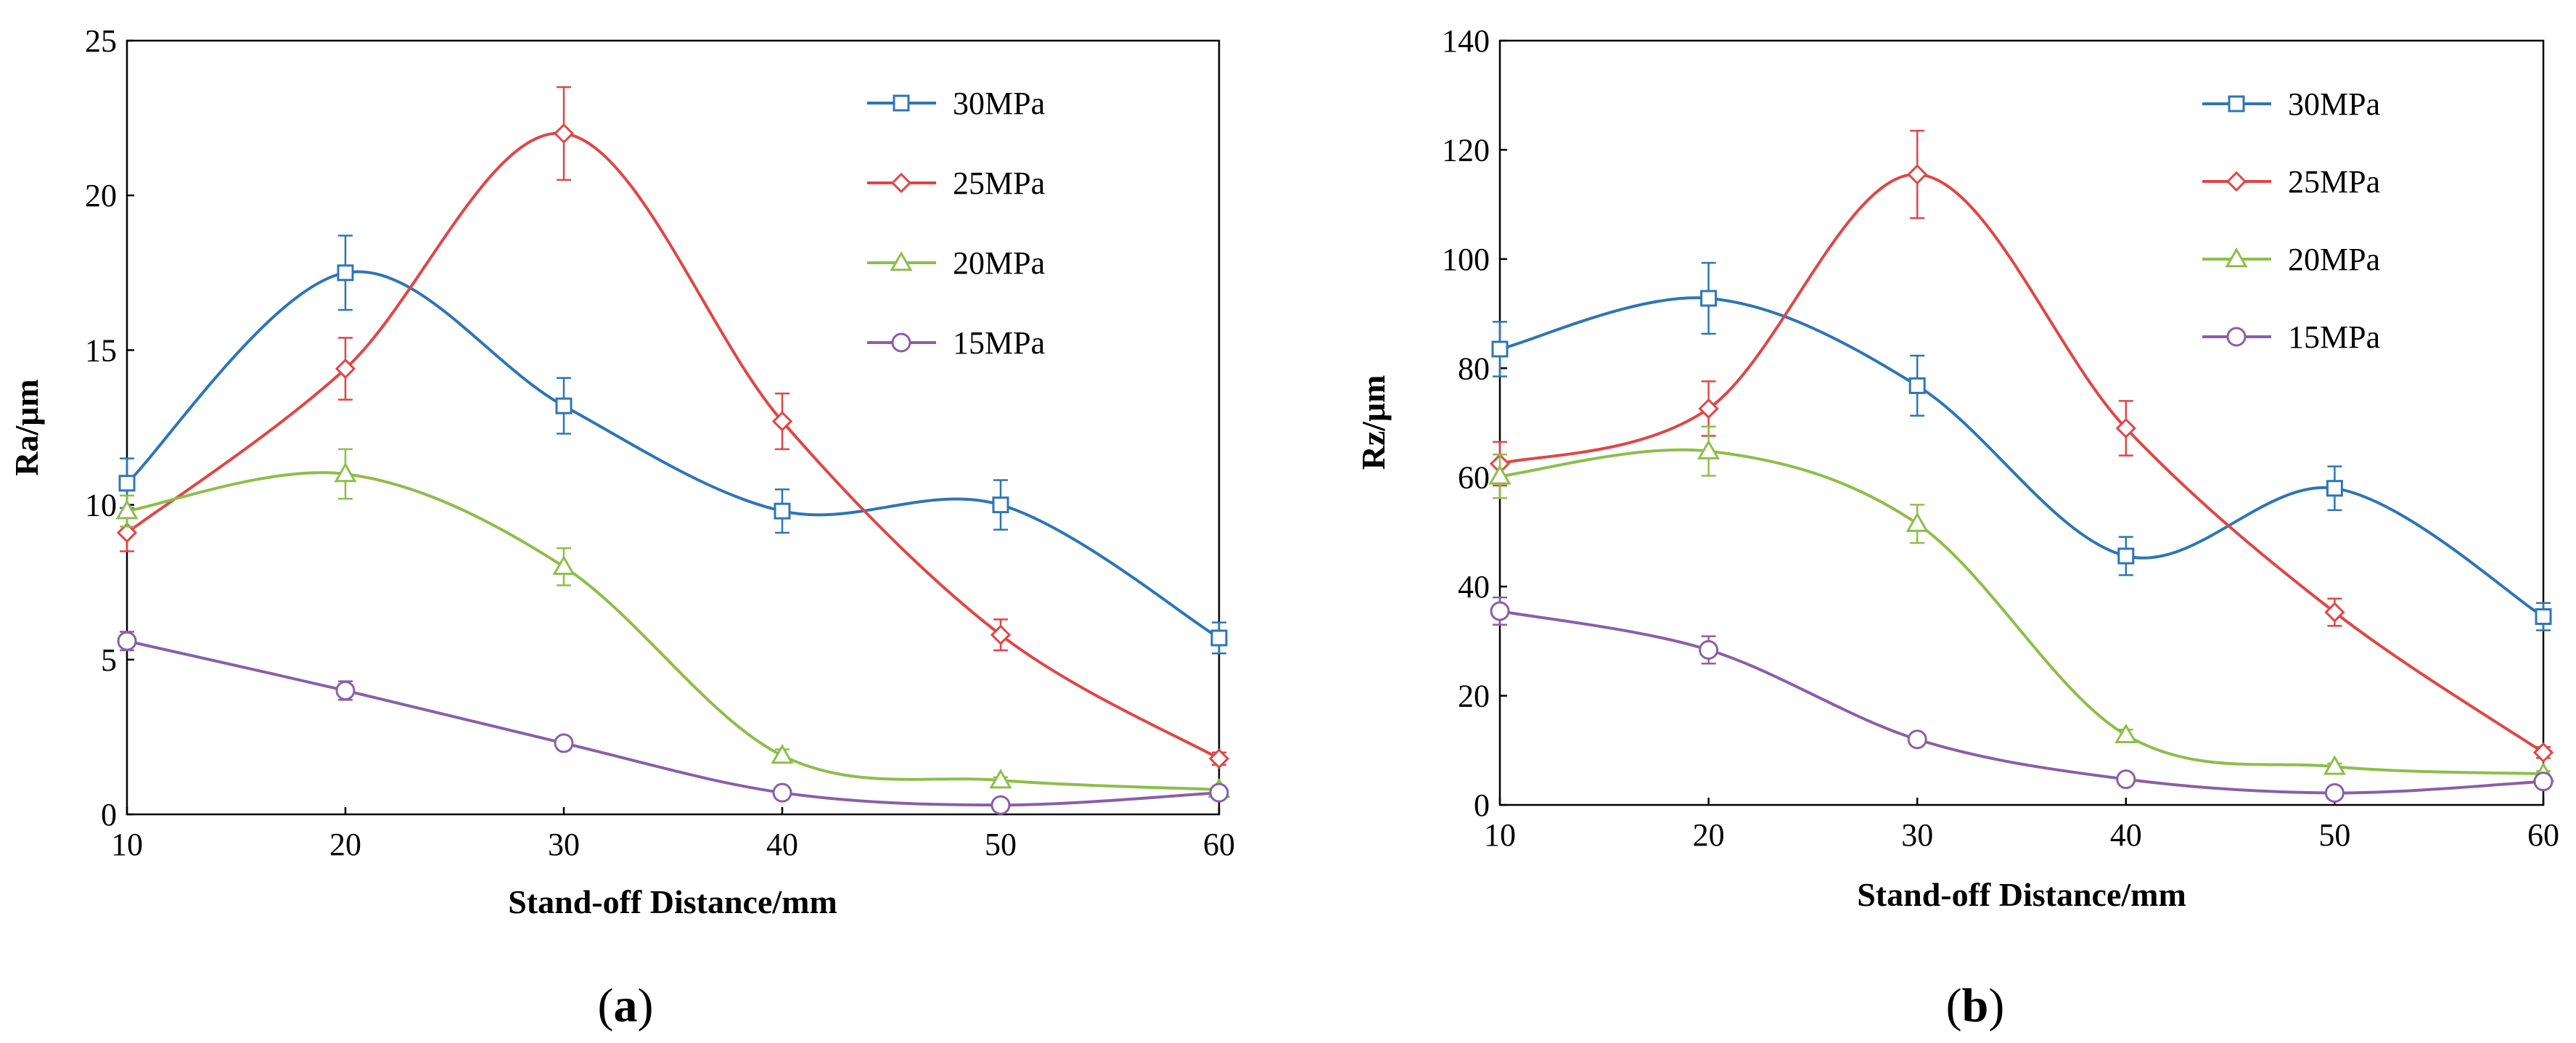  What do you see at coordinates (1466, 41) in the screenshot?
I see `y-tick-label: 140` at bounding box center [1466, 41].